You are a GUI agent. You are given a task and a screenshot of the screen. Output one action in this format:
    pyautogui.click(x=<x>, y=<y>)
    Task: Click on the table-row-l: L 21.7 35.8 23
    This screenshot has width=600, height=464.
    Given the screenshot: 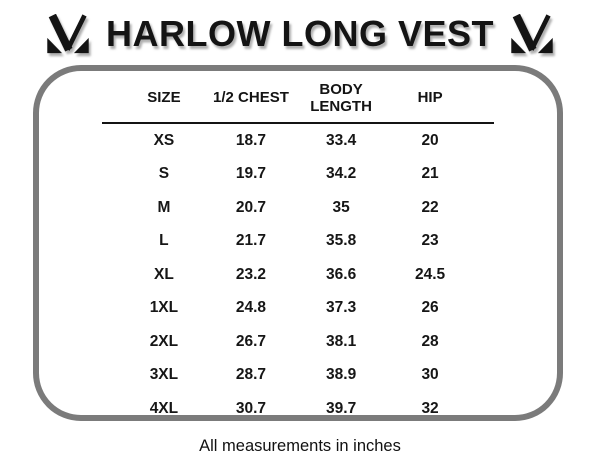 What is the action you would take?
    pyautogui.click(x=298, y=242)
    